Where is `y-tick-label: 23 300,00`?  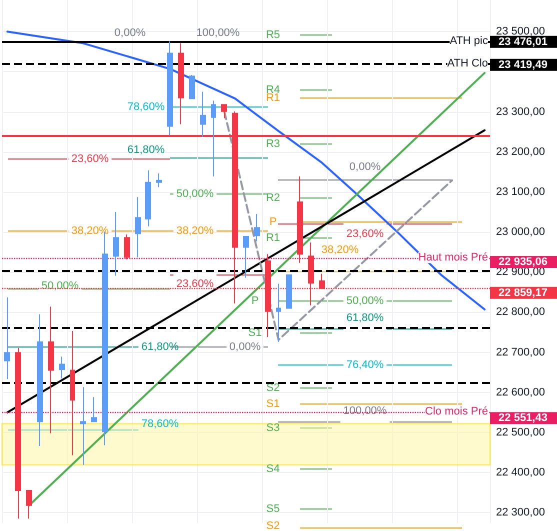
y-tick-label: 23 300,00 is located at coordinates (520, 112).